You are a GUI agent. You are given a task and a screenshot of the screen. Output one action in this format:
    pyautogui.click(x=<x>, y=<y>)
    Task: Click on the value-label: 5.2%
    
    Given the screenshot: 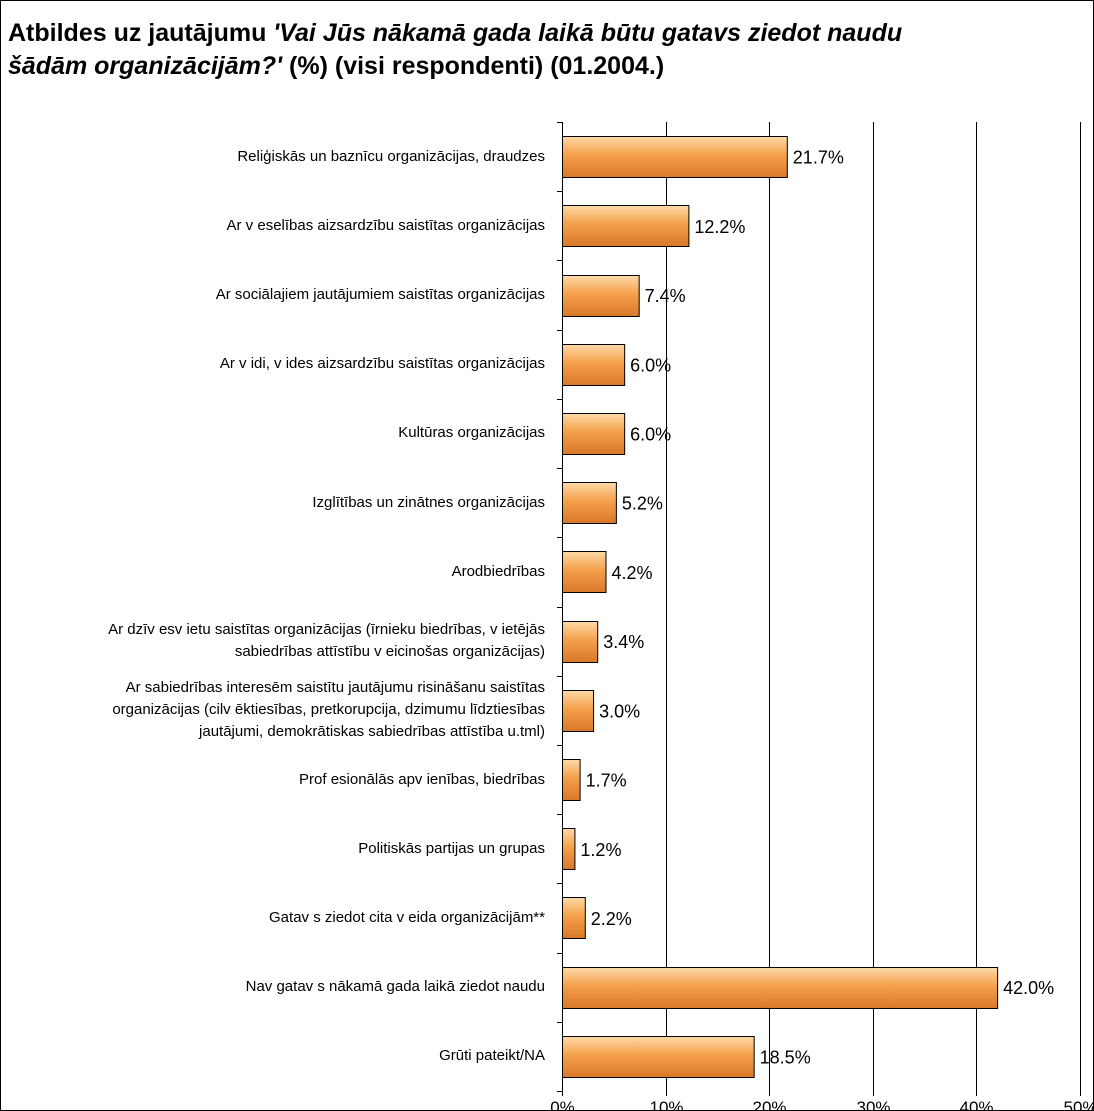 What is the action you would take?
    pyautogui.click(x=642, y=504)
    